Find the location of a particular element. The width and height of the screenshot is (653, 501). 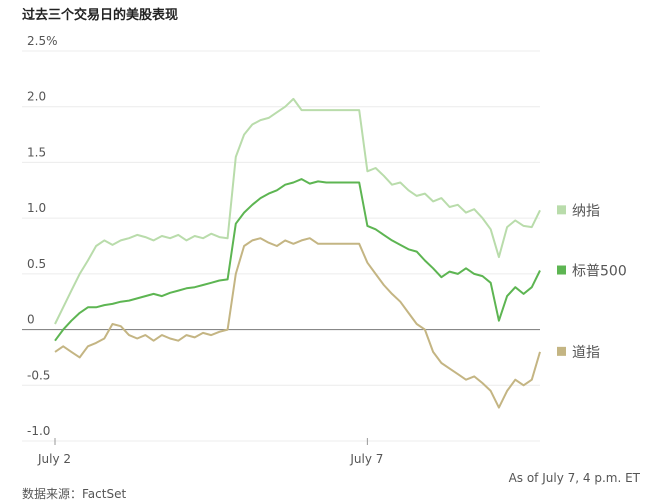

legend-label: 纳指 is located at coordinates (586, 211).